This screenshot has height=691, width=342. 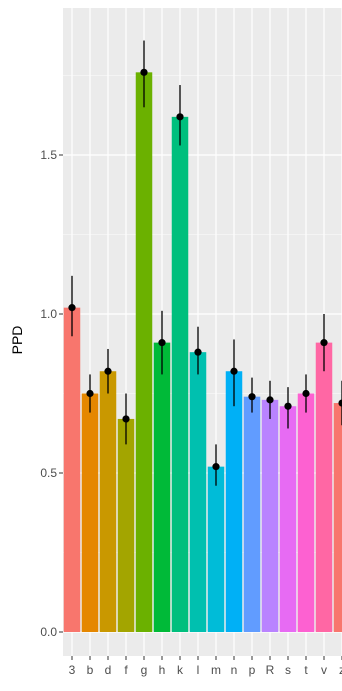 I want to click on bar-s, so click(x=288, y=519).